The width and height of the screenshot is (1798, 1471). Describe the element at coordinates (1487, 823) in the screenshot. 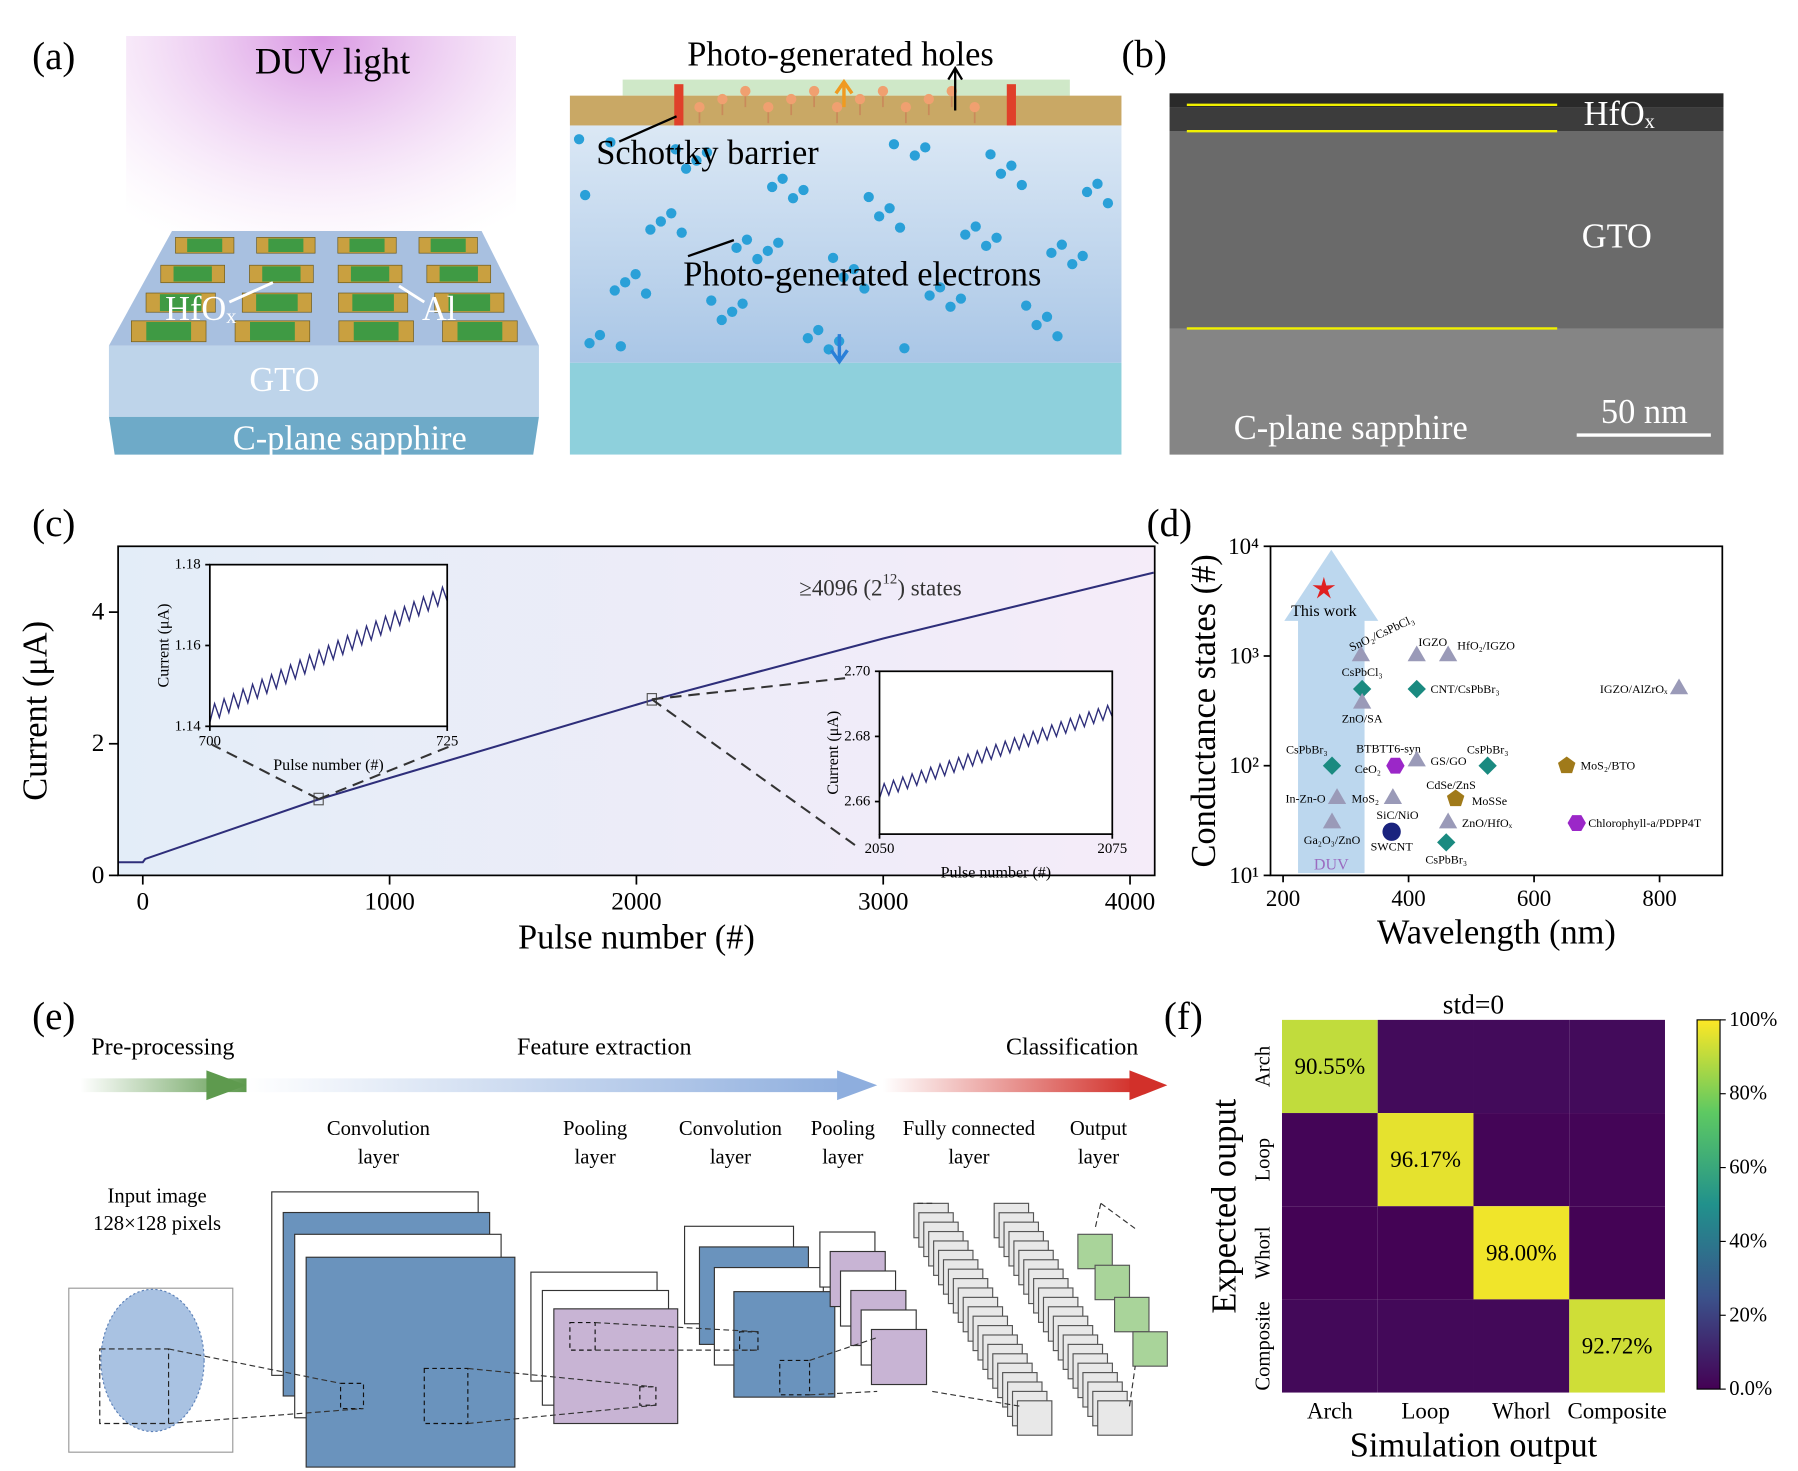

I see `point-label: ZnO/HfOₓ` at that location.